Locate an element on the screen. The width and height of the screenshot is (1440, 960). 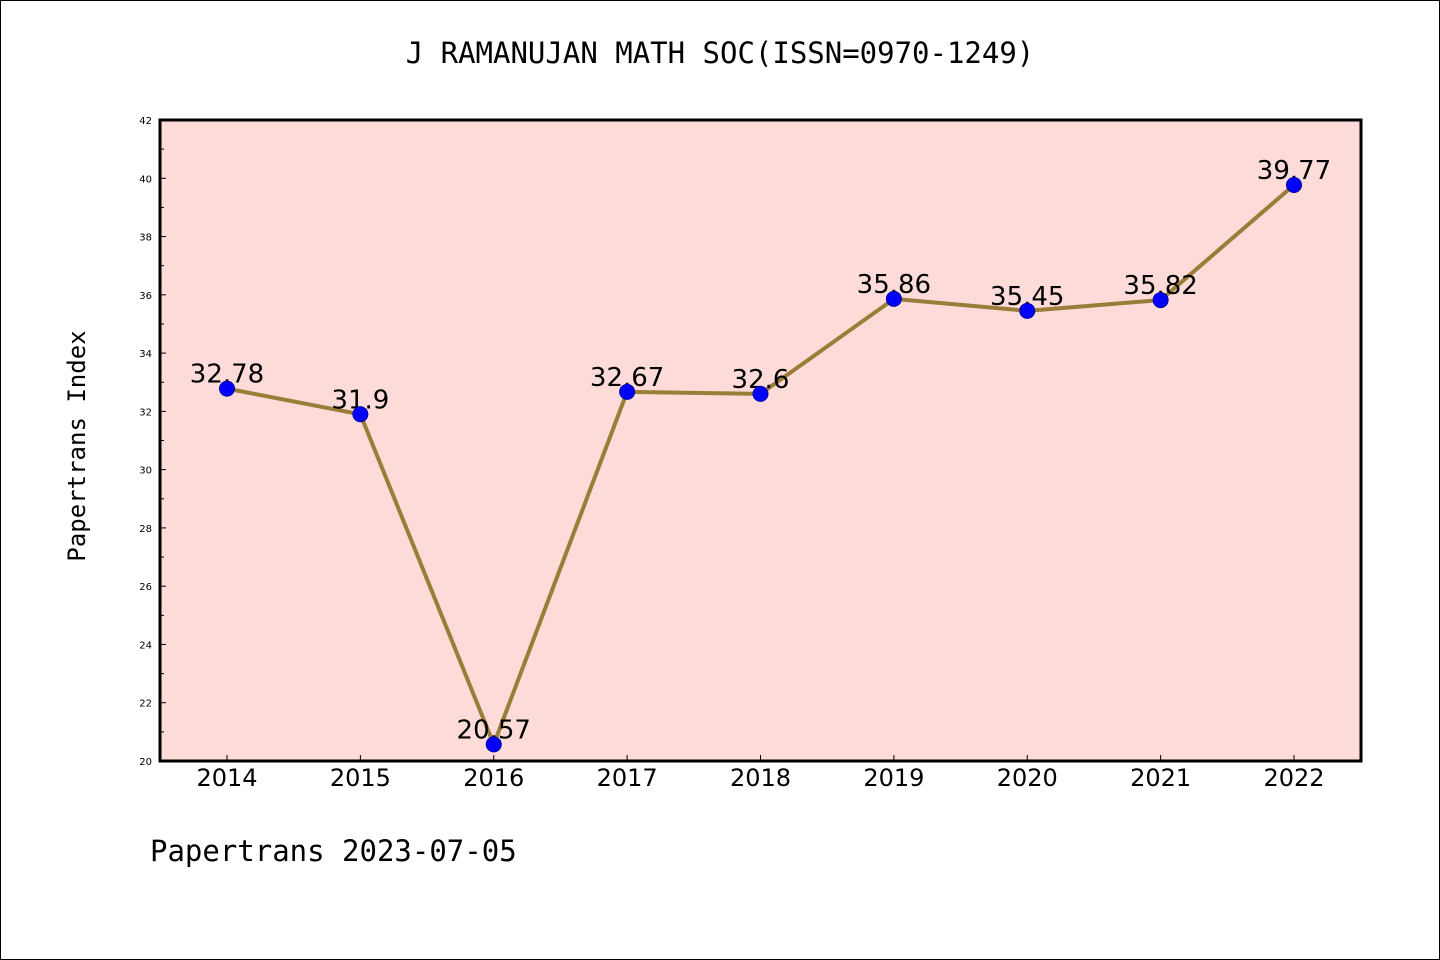
x-tick-label: 2022 is located at coordinates (1293, 778).